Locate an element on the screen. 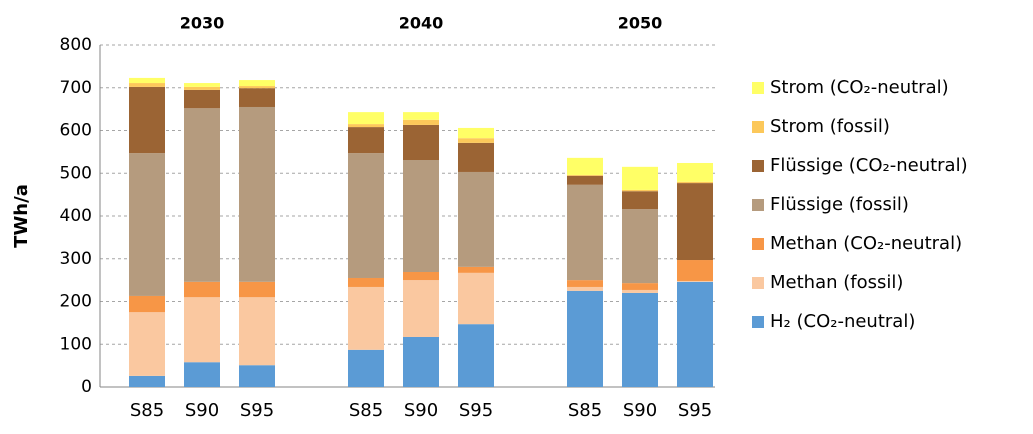 The width and height of the screenshot is (1033, 434). group-label: 2050 is located at coordinates (640, 23).